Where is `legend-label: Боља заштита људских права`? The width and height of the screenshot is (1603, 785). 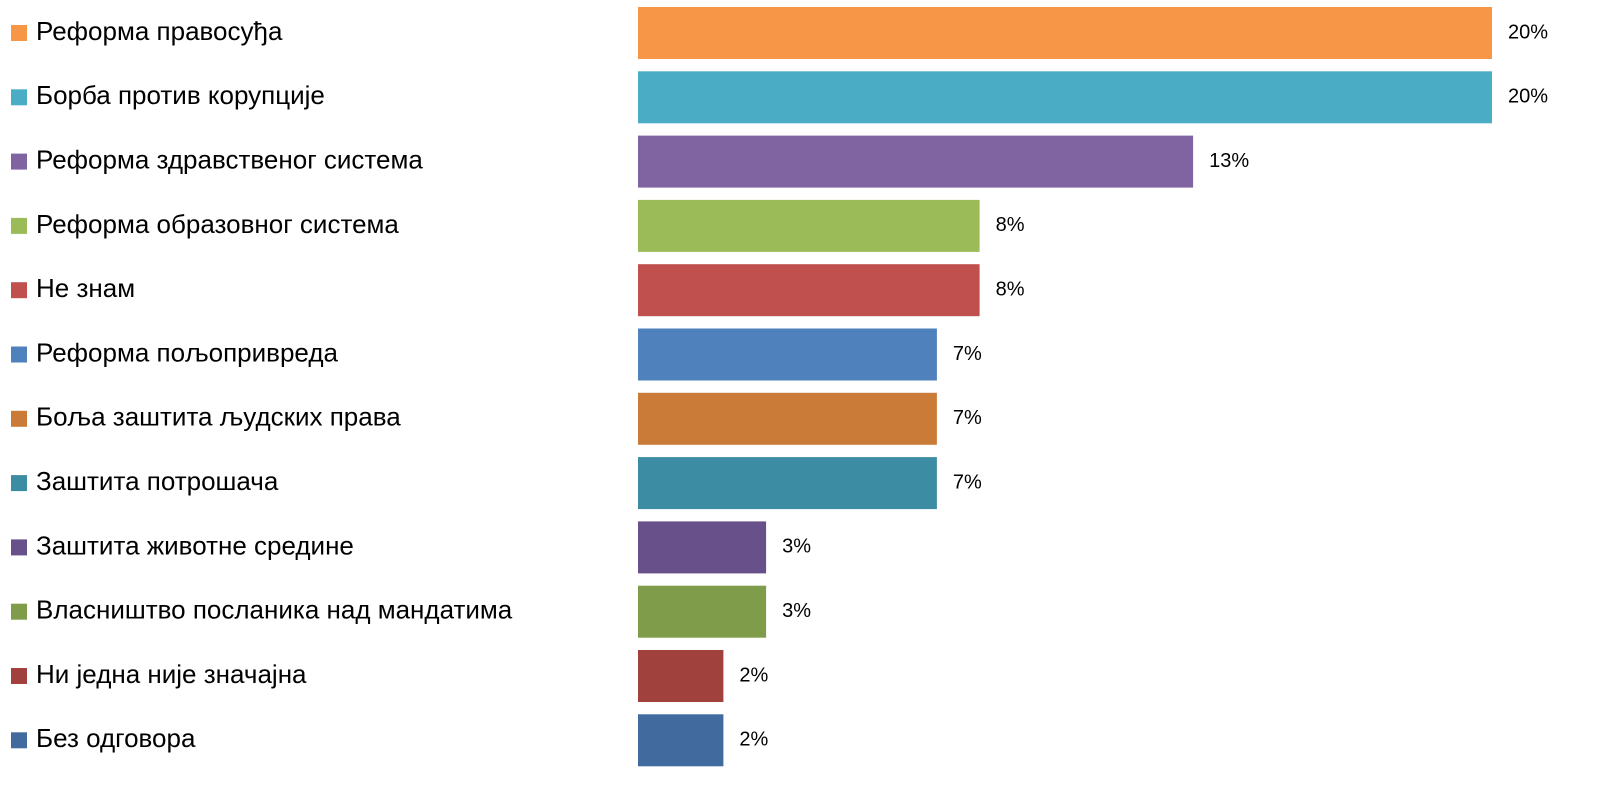 legend-label: Боља заштита људских права is located at coordinates (218, 417).